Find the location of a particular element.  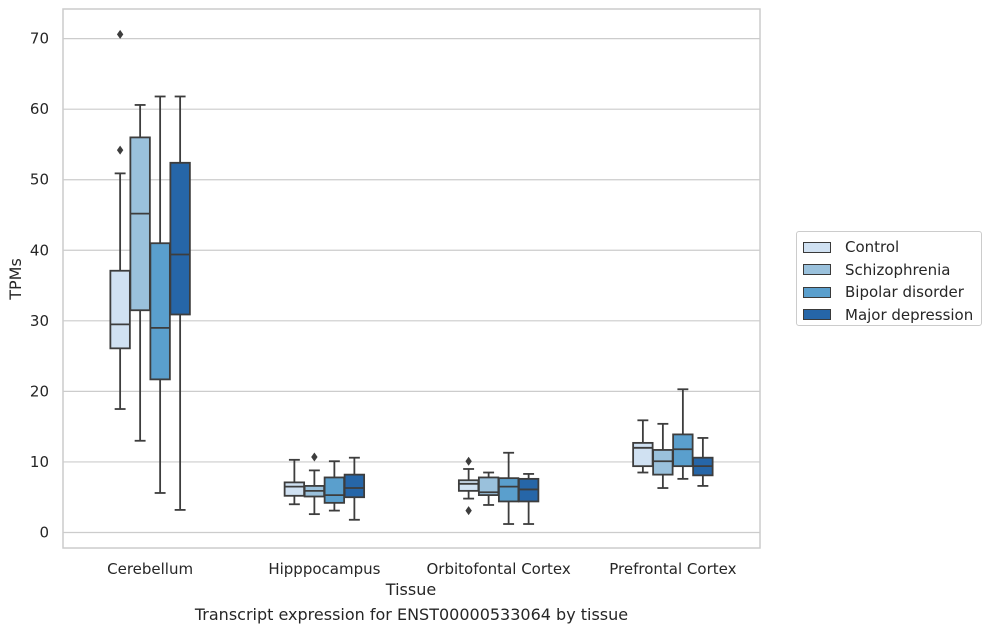

box-schizophrenia-cerebellum is located at coordinates (140, 273).